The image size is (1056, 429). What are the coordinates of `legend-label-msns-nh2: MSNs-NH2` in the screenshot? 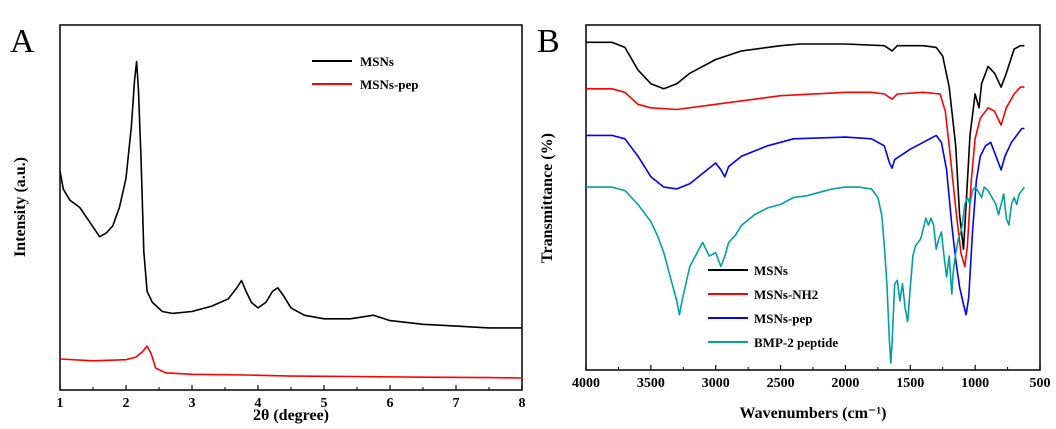 It's located at (786, 294).